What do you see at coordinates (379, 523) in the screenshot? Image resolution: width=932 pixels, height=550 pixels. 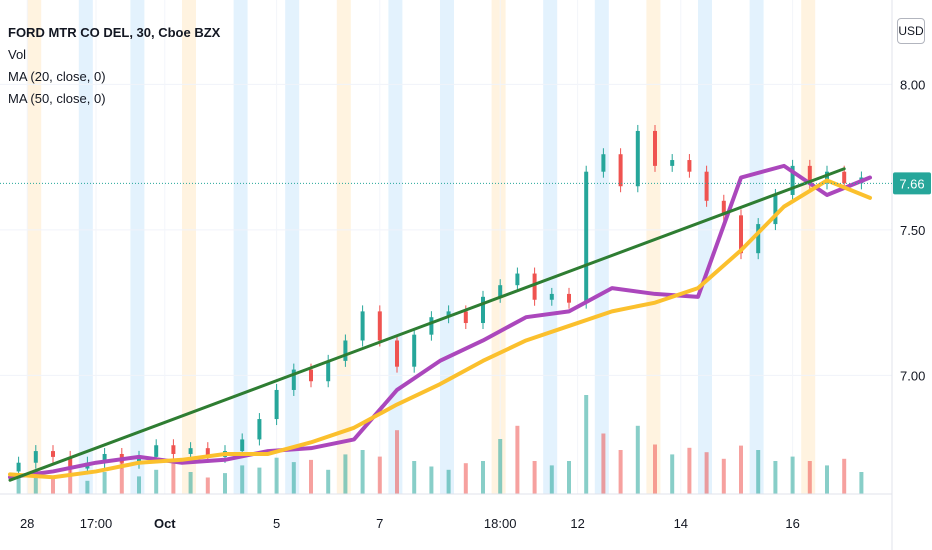 I see `time-tick-label: 7` at bounding box center [379, 523].